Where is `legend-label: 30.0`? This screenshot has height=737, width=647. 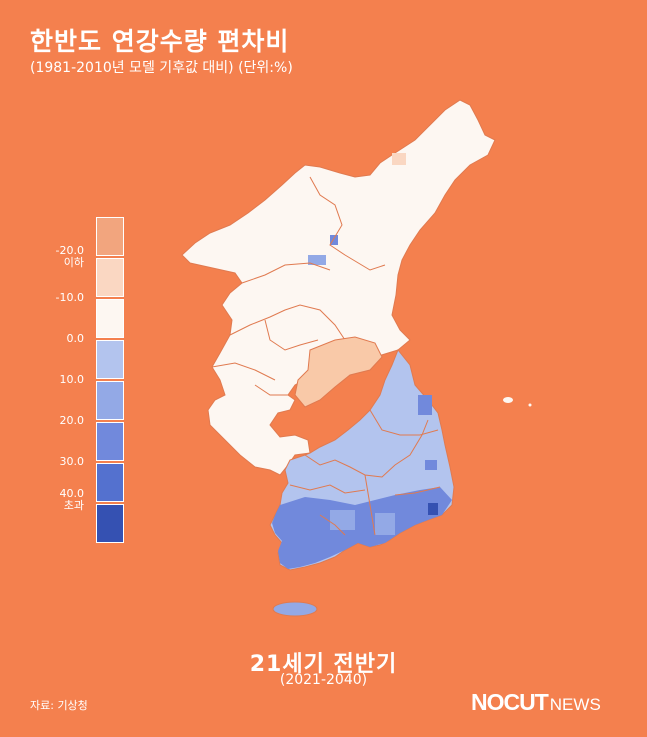 legend-label: 30.0 is located at coordinates (72, 461).